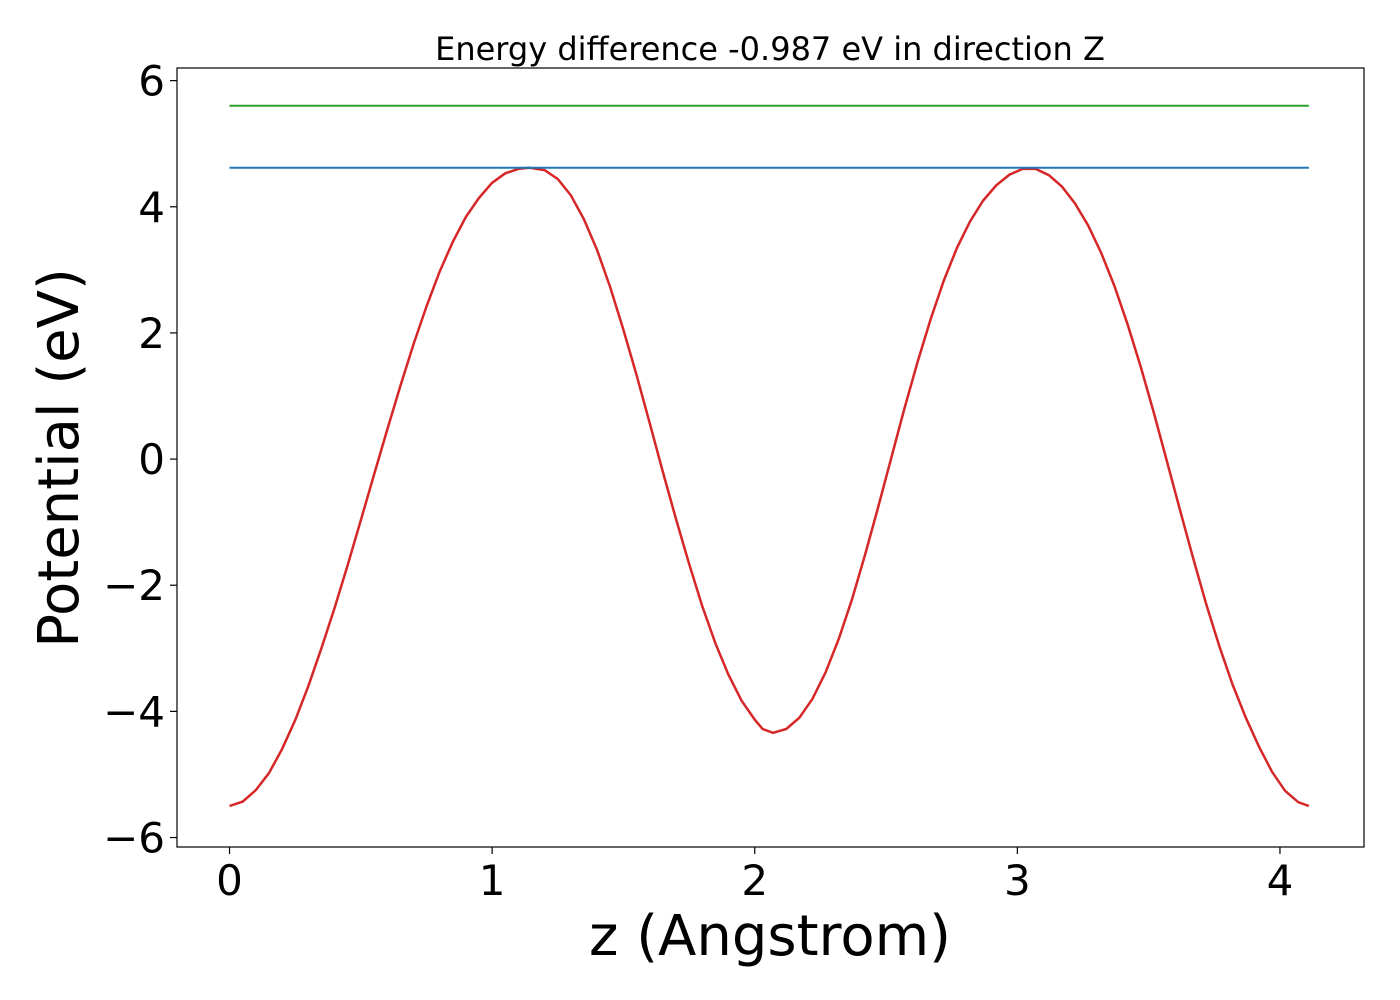  Describe the element at coordinates (59, 458) in the screenshot. I see `y-axis-title: Potential (eV)` at that location.